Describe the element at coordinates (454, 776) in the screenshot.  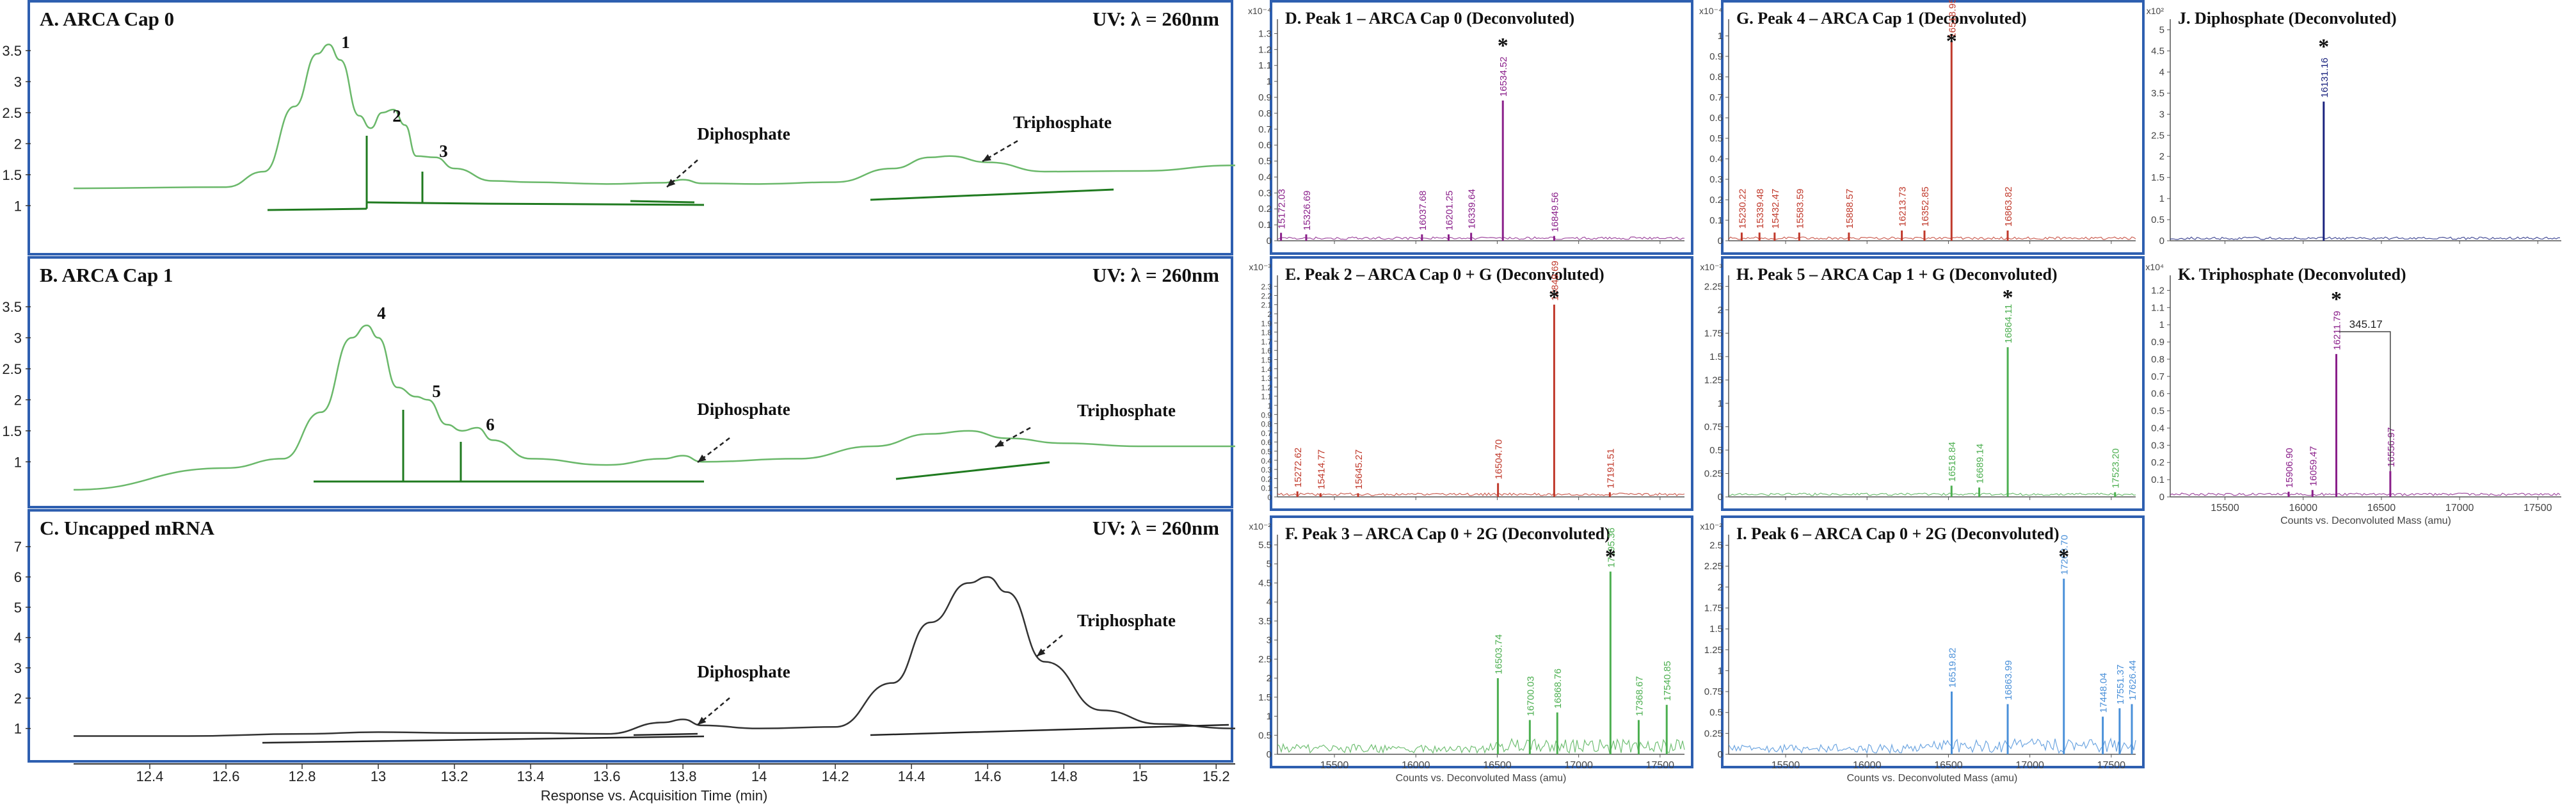
I see `x-tick-label: 13.2` at that location.